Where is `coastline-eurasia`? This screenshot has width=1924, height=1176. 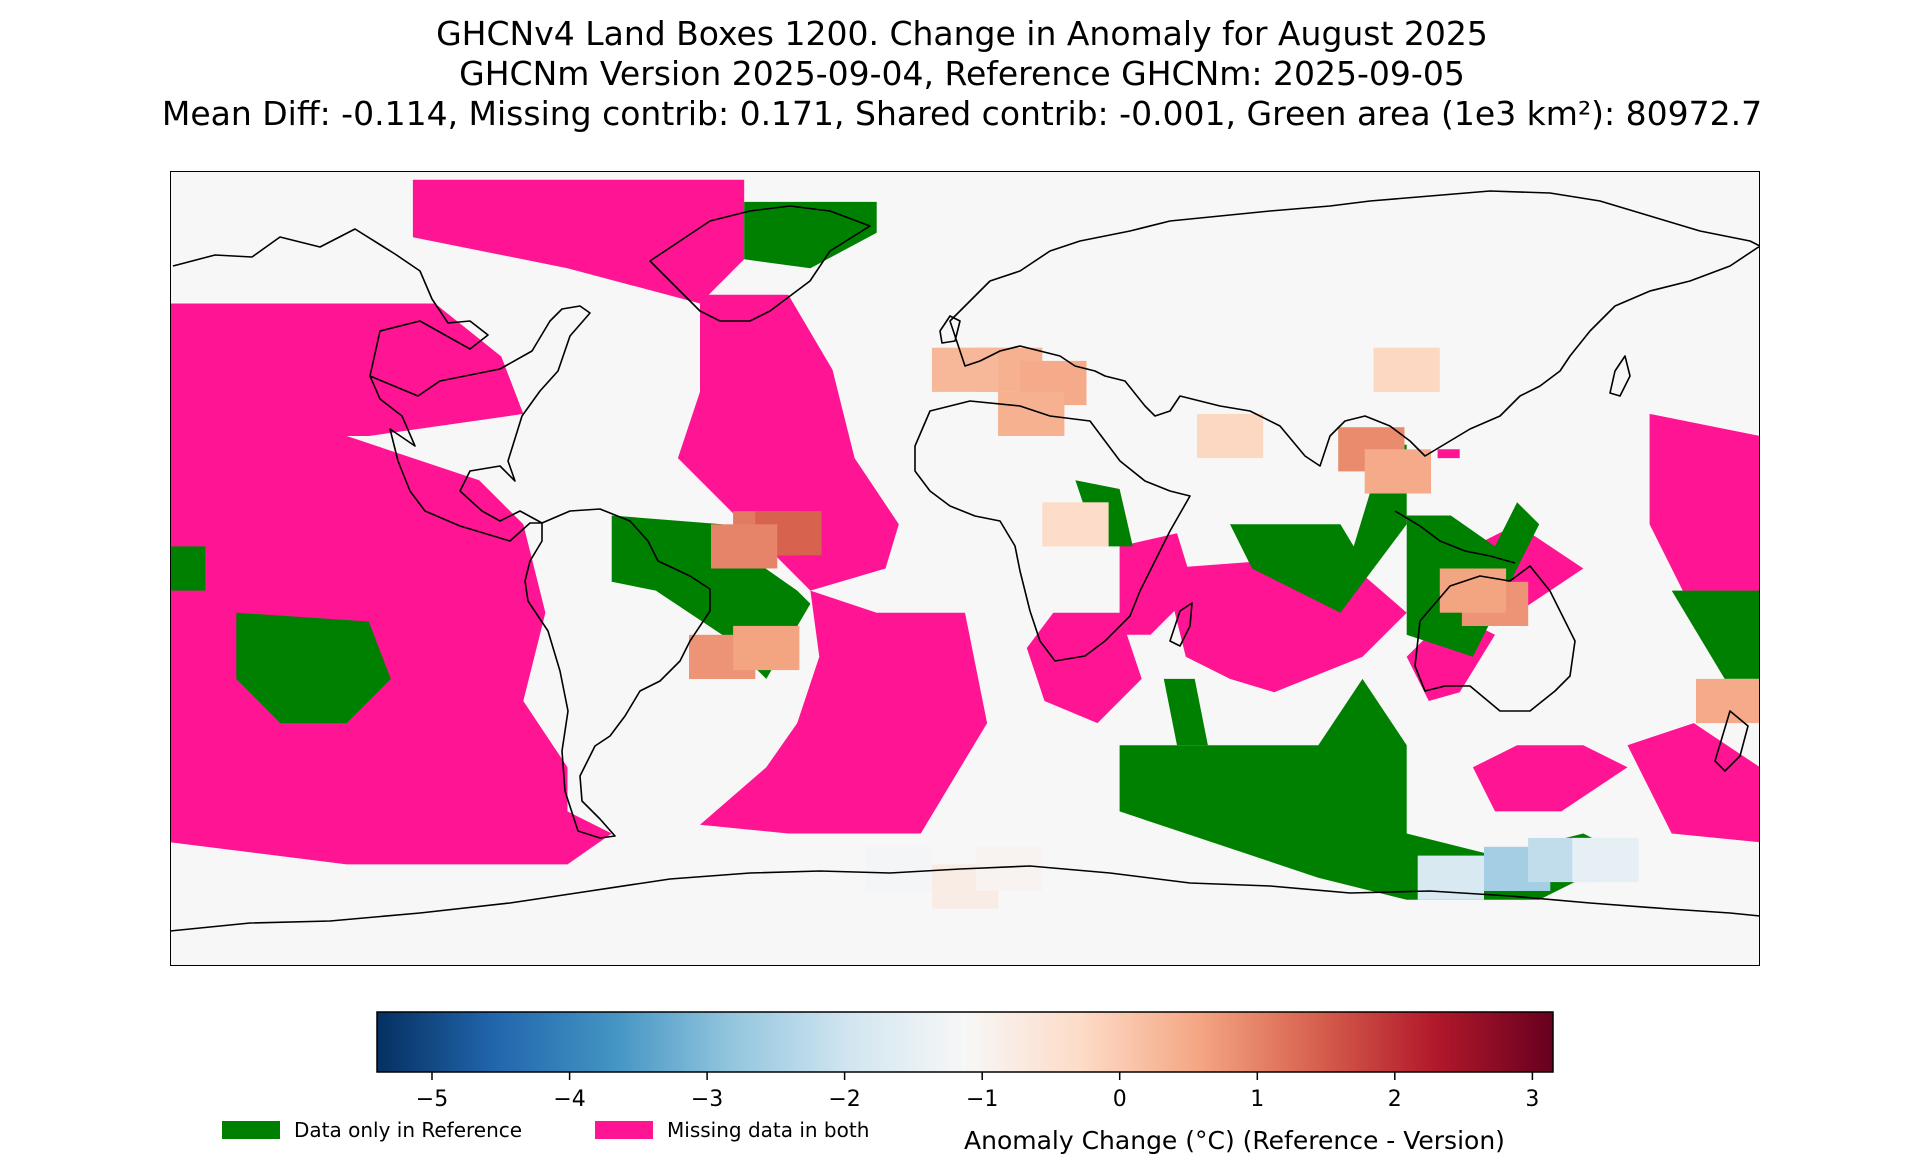 coastline-eurasia is located at coordinates (1354, 328).